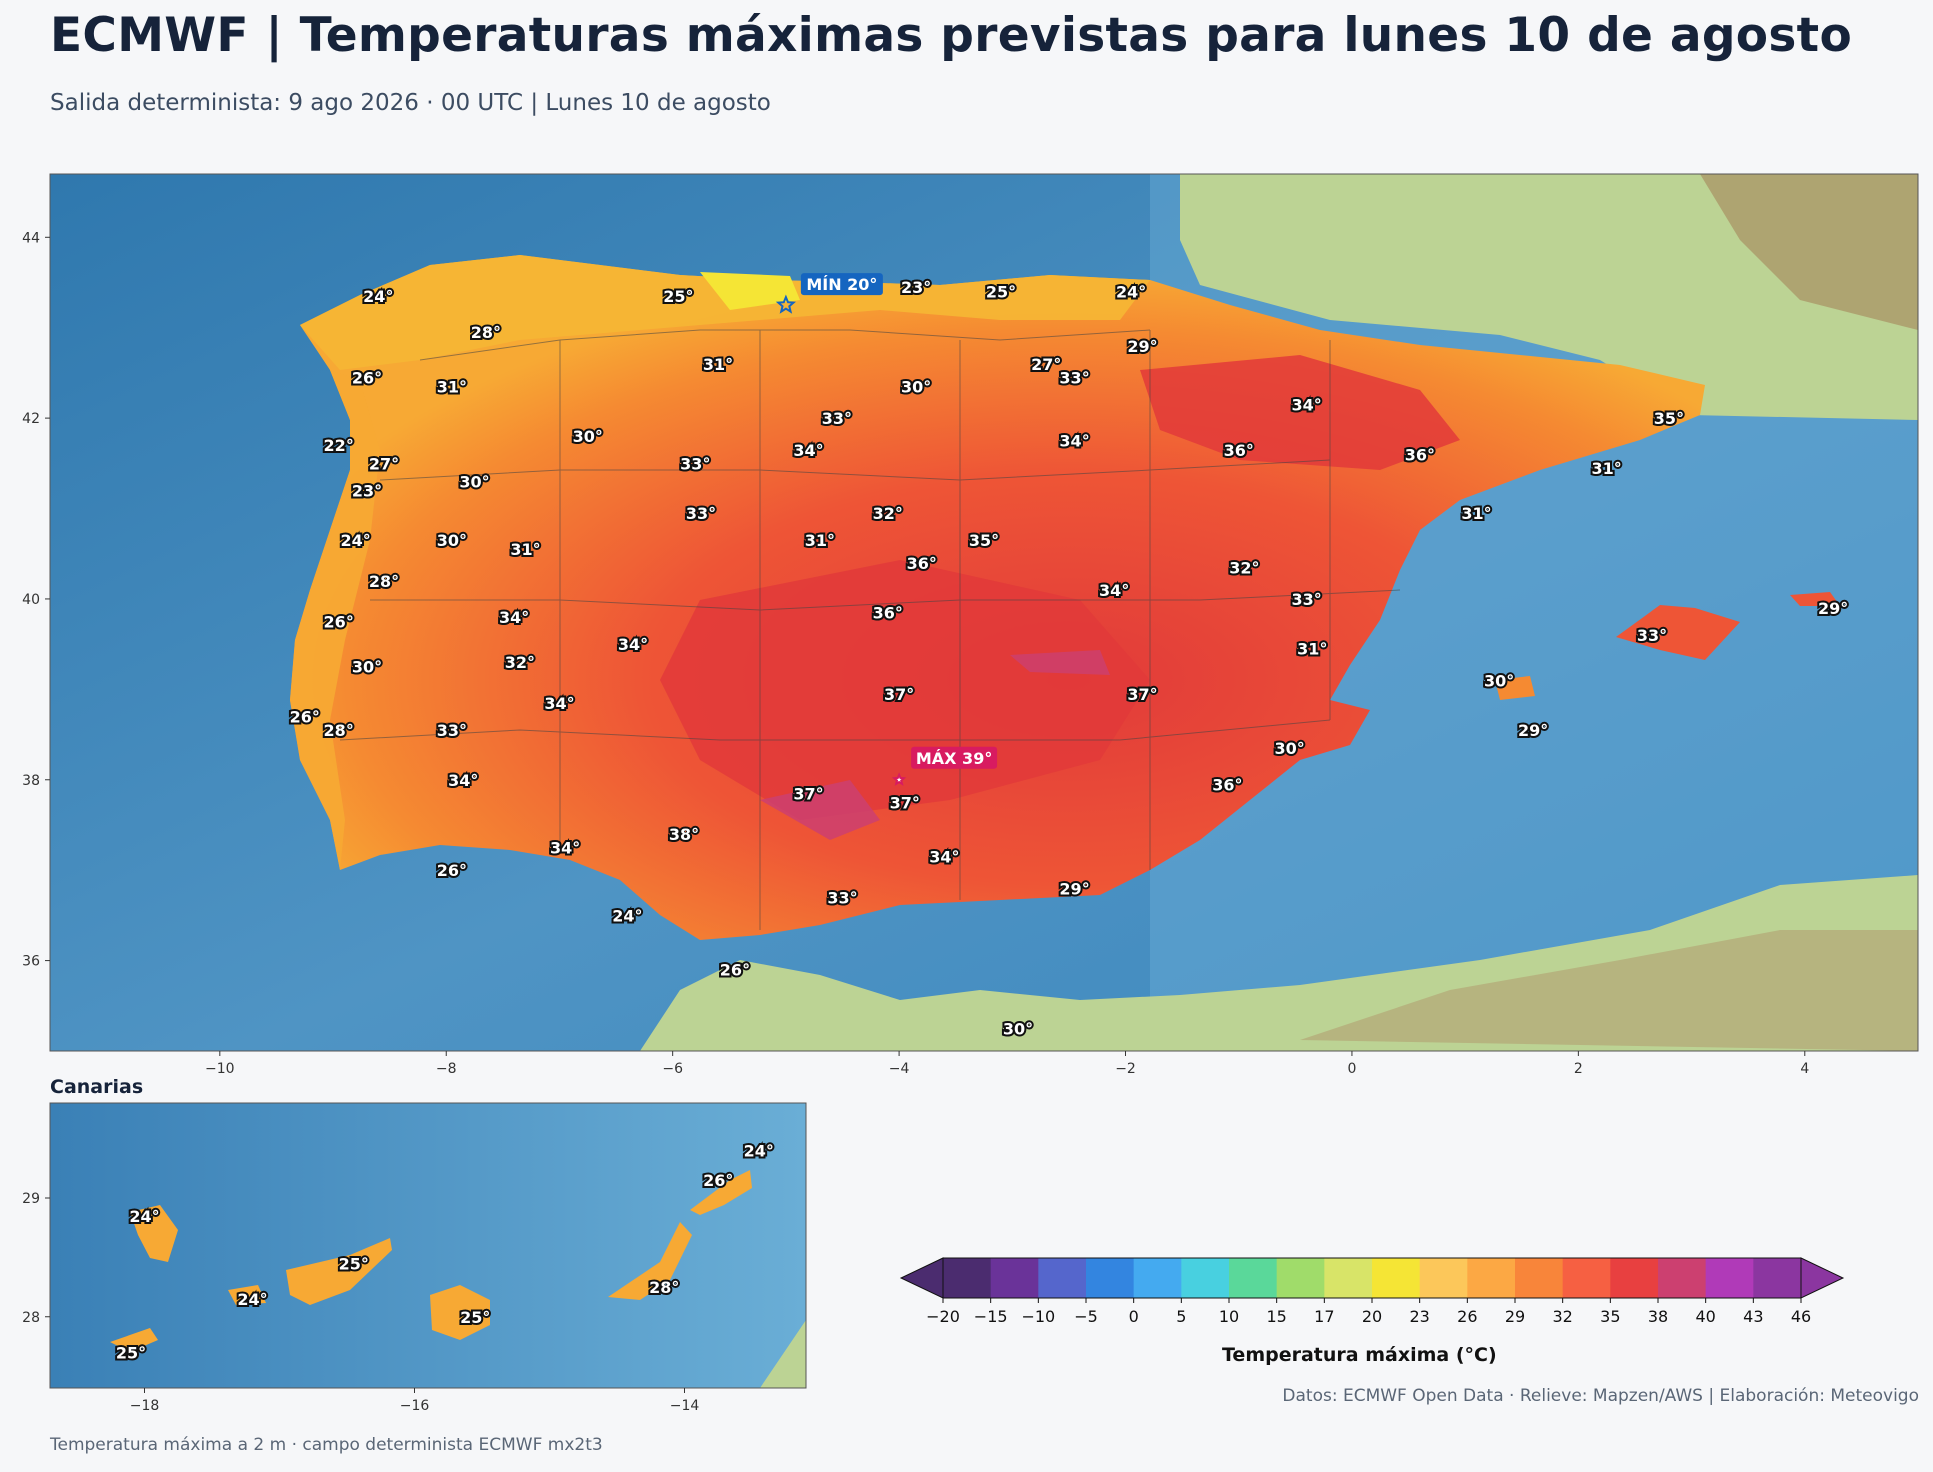  I want to click on lon-tick-label: −6, so click(672, 1069).